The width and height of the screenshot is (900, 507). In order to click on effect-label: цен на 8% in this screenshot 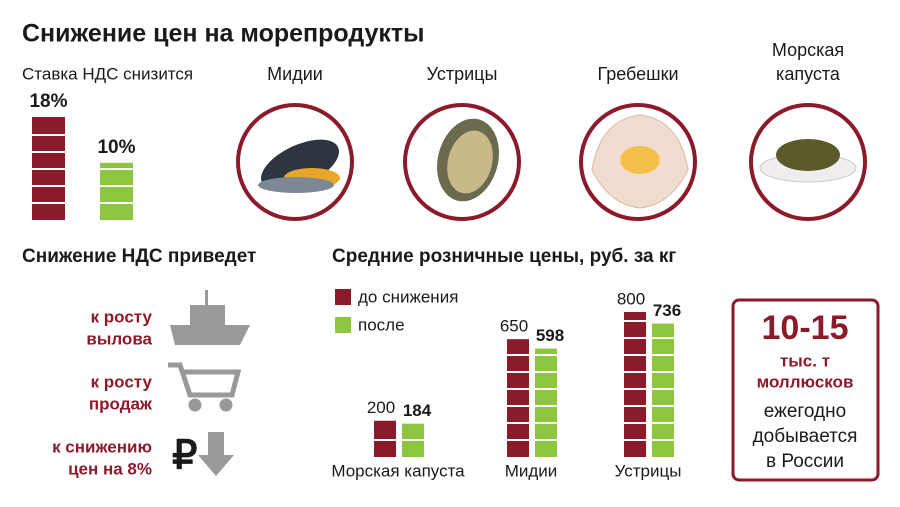, I will do `click(110, 468)`.